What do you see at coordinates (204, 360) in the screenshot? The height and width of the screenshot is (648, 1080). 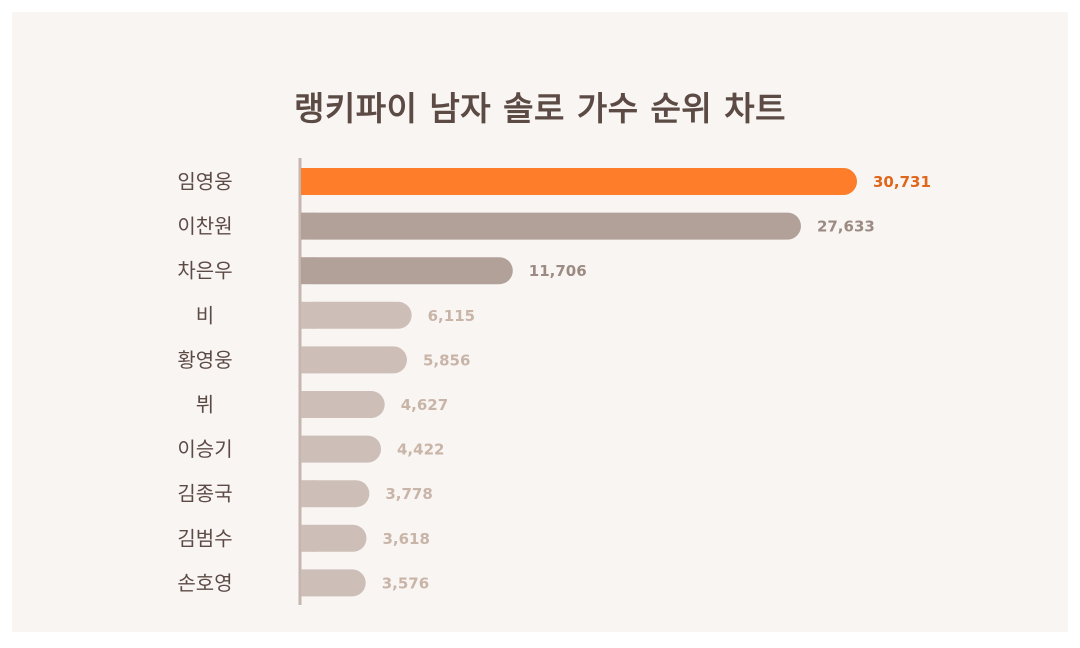 I see `category-label: 황영웅` at bounding box center [204, 360].